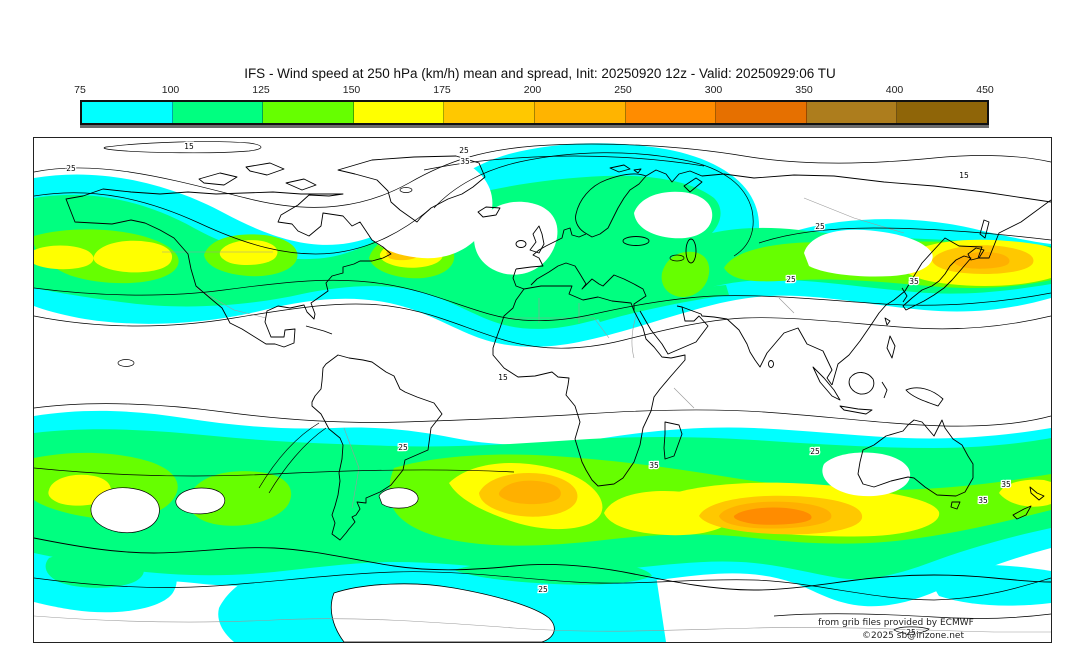 The image size is (1080, 658). What do you see at coordinates (924, 397) in the screenshot?
I see `coast-new-guinea` at bounding box center [924, 397].